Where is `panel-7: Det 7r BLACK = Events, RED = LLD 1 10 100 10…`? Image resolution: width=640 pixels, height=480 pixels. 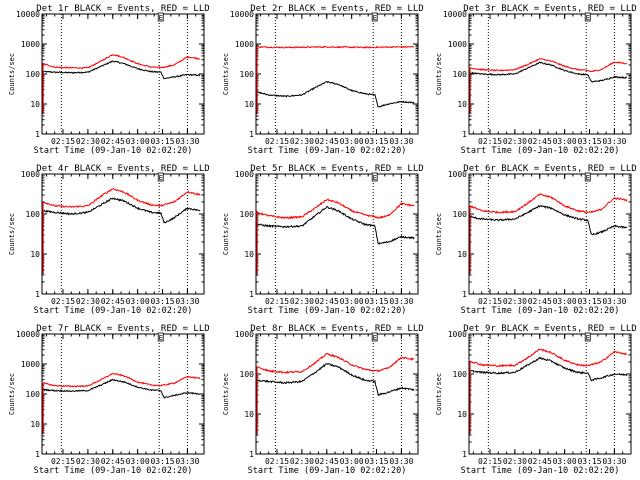
panel-7: Det 7r BLACK = Events, RED = LLD 1 10 100 10… is located at coordinates (109, 400).